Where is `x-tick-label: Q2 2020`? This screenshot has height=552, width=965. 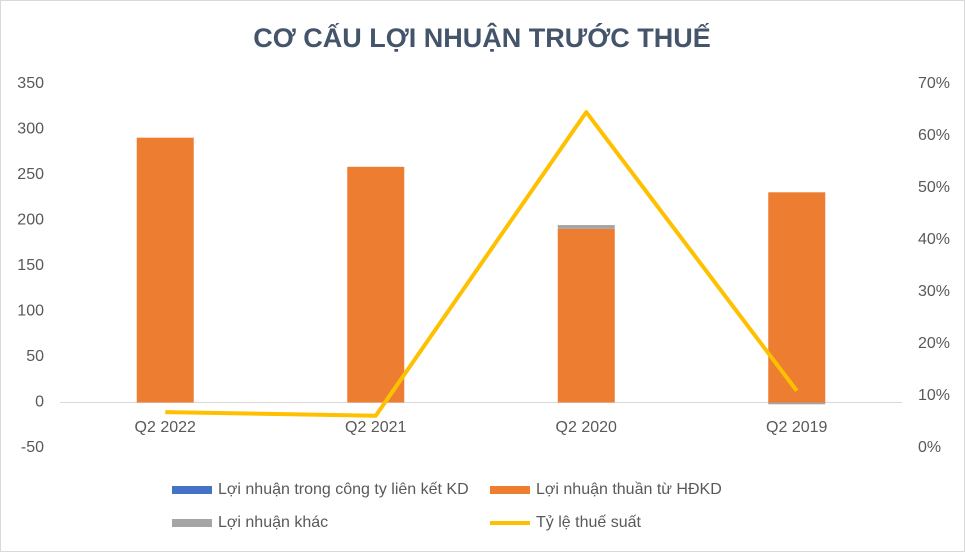
x-tick-label: Q2 2020 is located at coordinates (586, 427).